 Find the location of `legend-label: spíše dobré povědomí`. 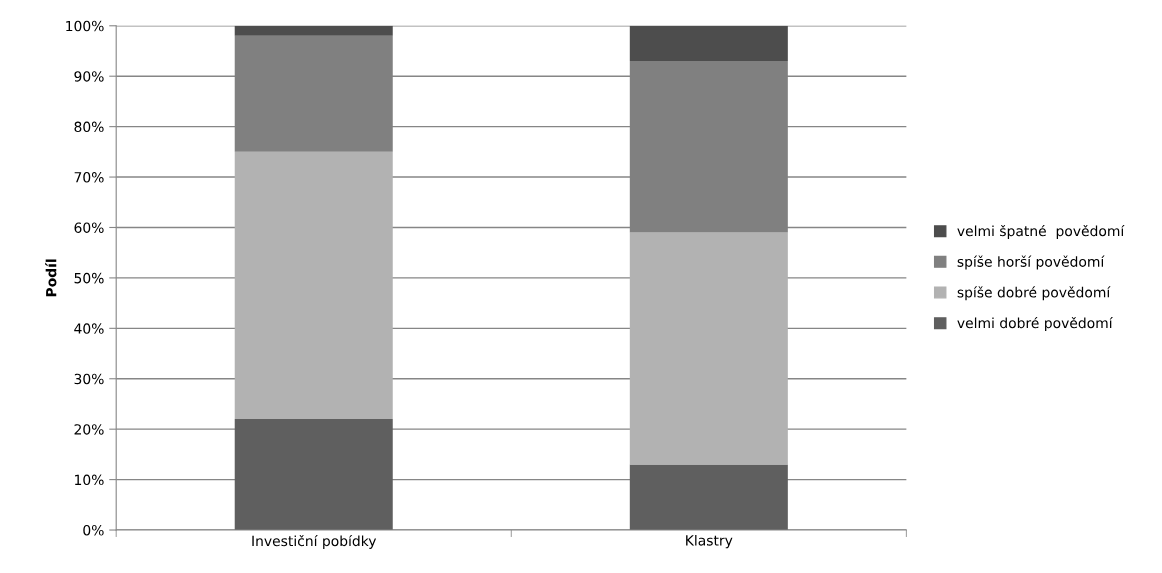

legend-label: spíše dobré povědomí is located at coordinates (1034, 293).